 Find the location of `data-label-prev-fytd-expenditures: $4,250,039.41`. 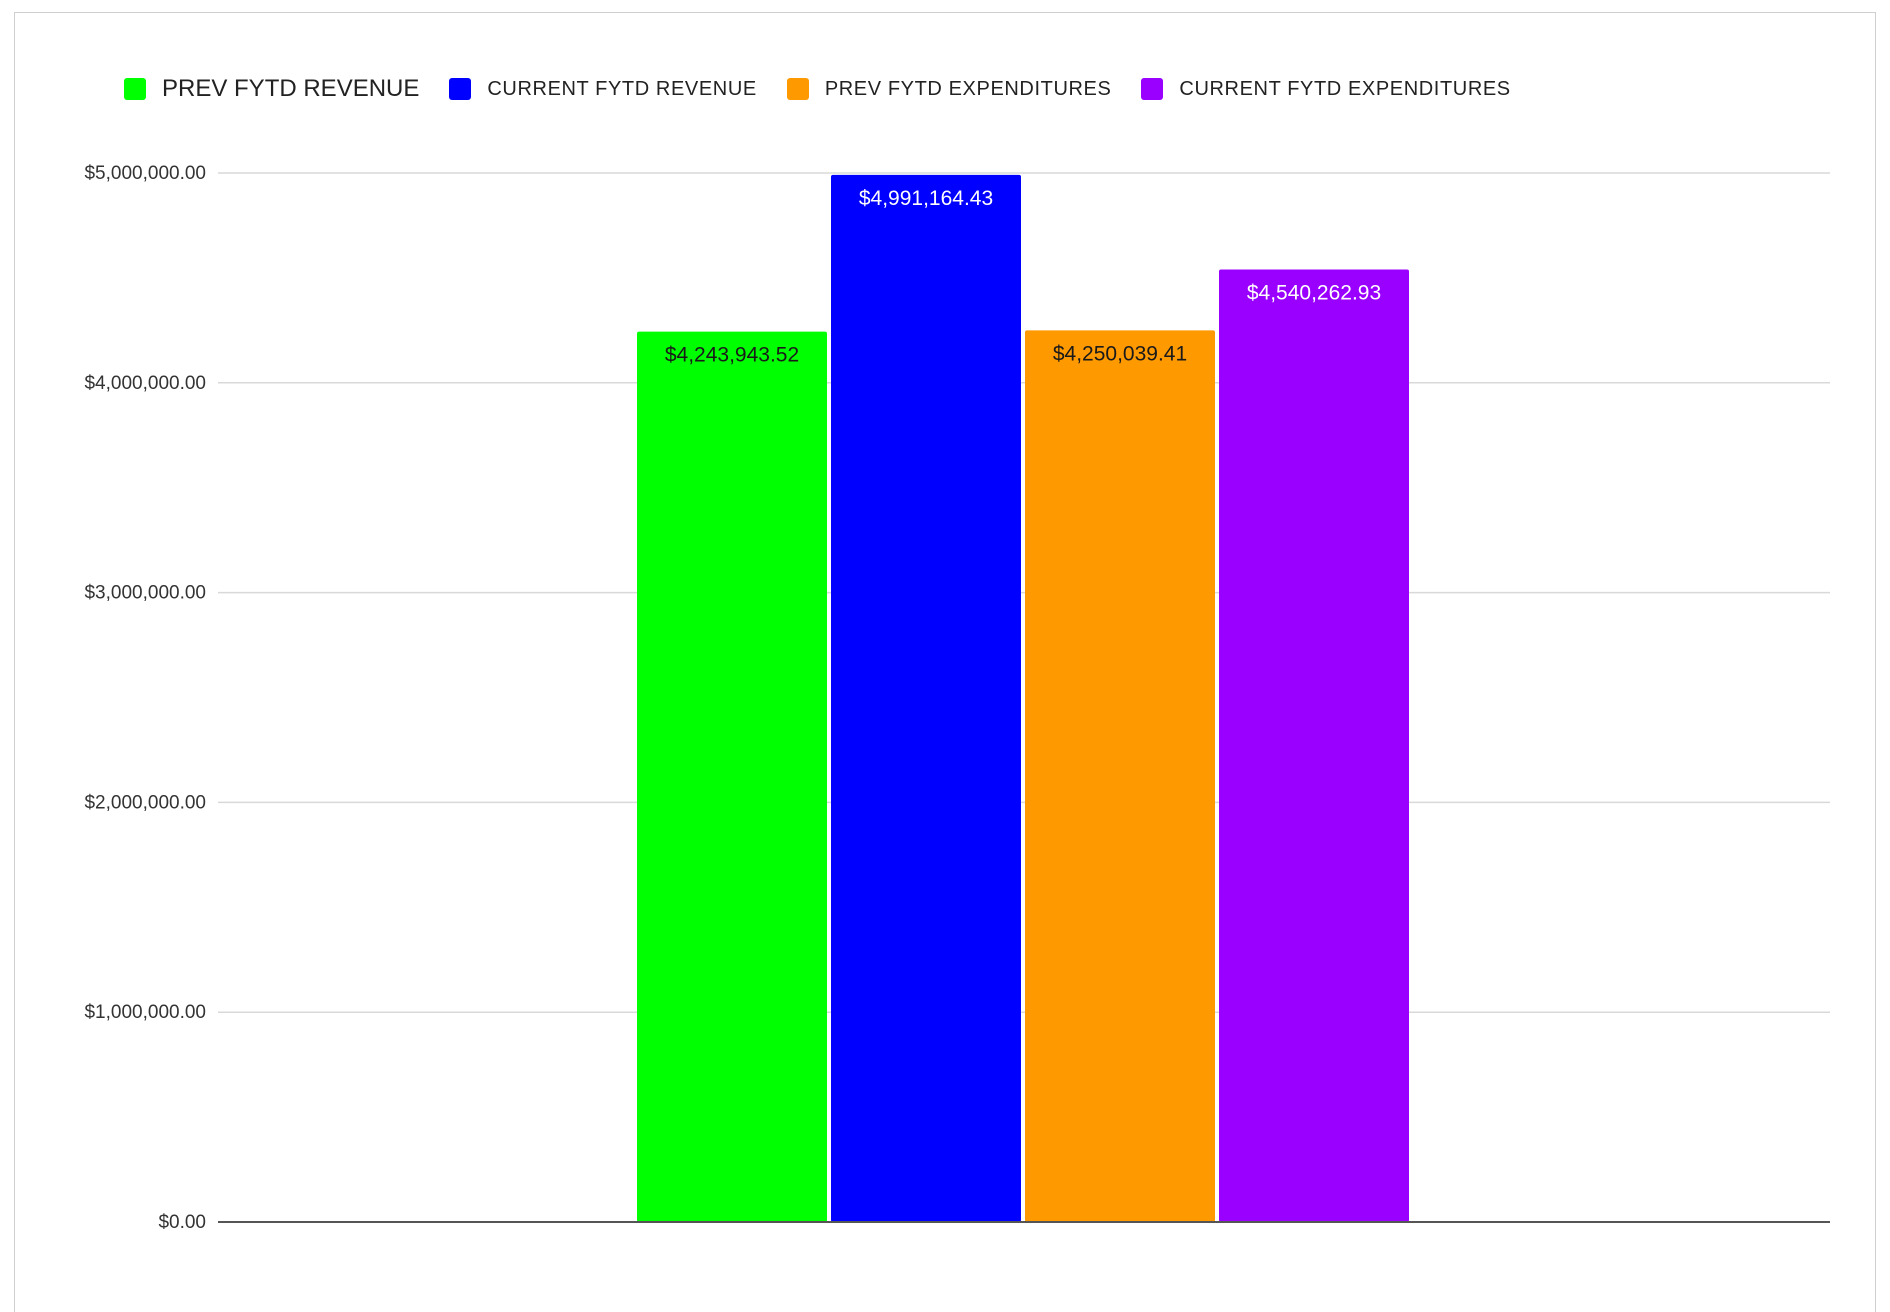

data-label-prev-fytd-expenditures: $4,250,039.41 is located at coordinates (1120, 353).